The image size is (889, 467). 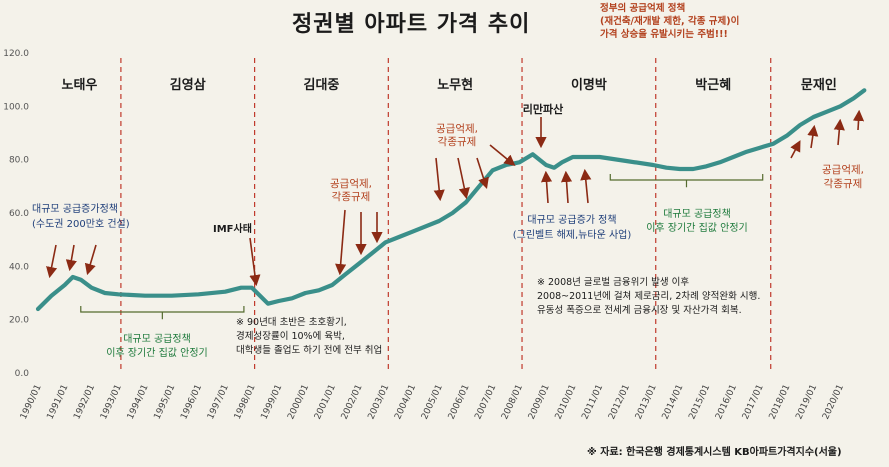 What do you see at coordinates (512, 402) in the screenshot?
I see `x-tick-label: 2008/01` at bounding box center [512, 402].